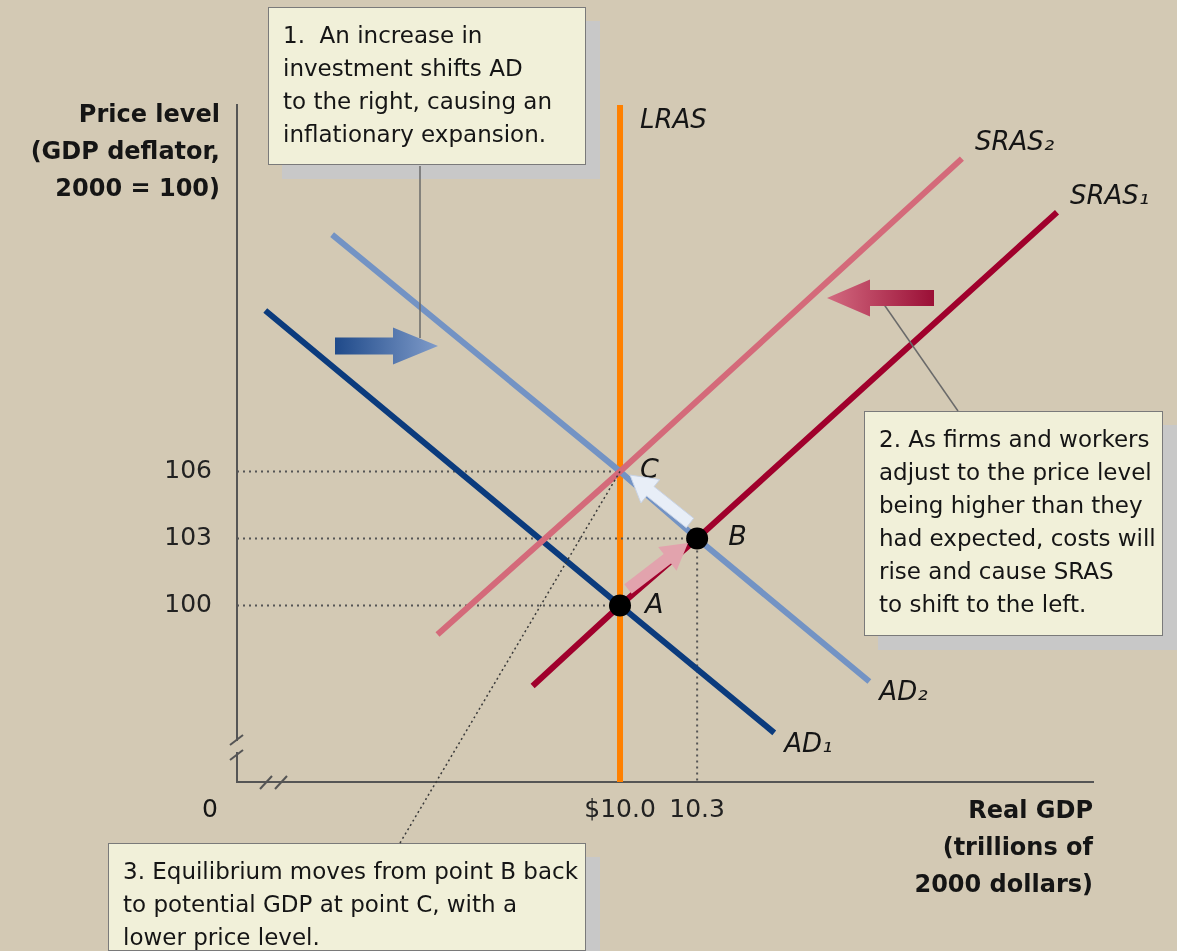 The image size is (1177, 951). I want to click on series-label: AD₁, so click(807, 742).